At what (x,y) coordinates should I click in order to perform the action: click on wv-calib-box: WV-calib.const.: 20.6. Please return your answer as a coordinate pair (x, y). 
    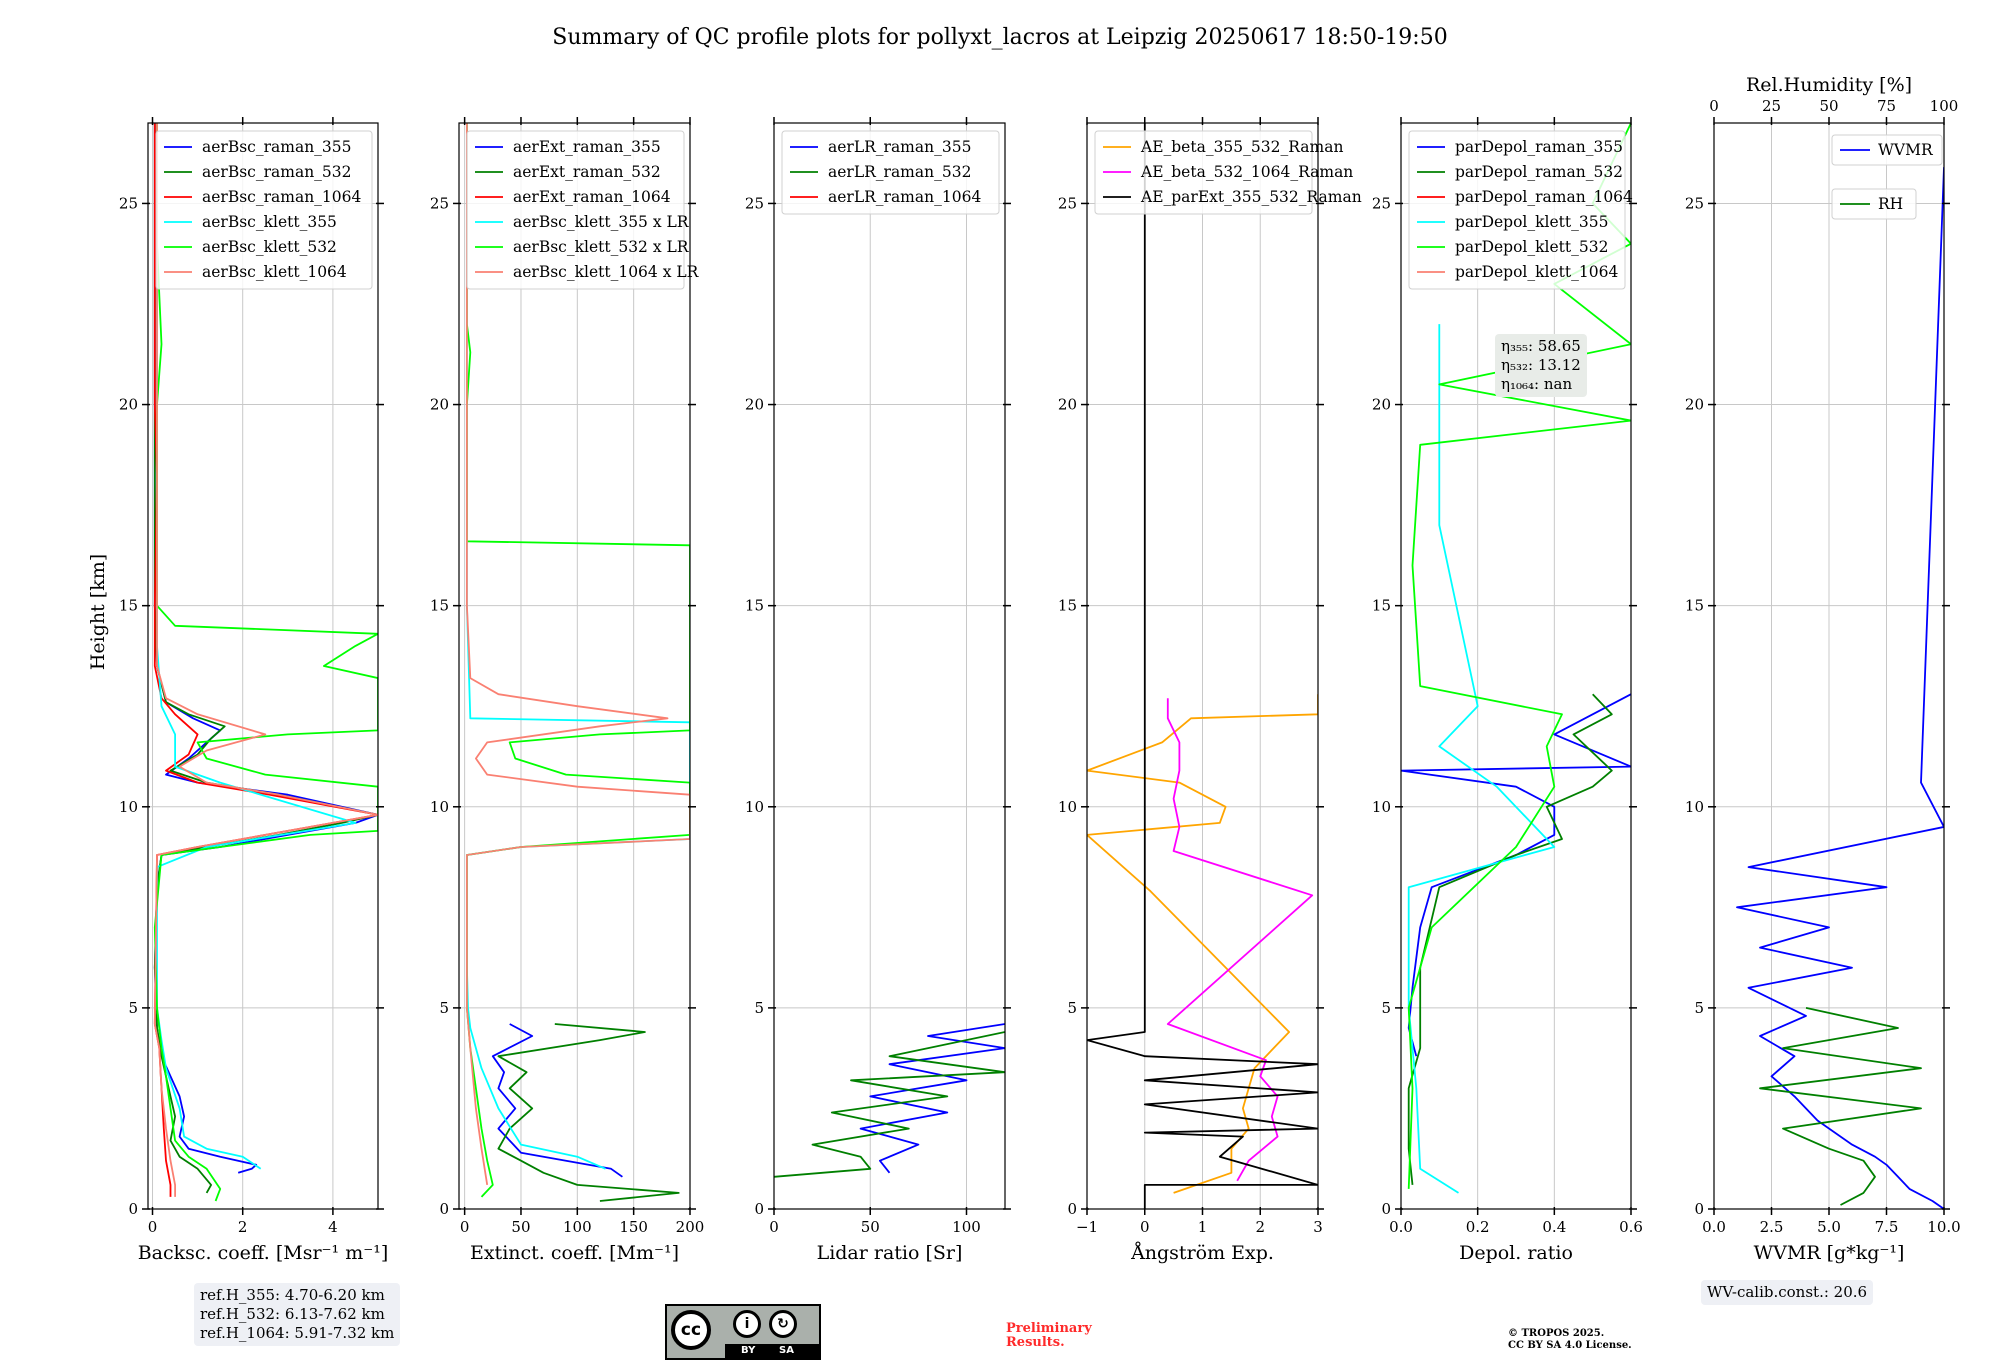
    Looking at the image, I should click on (1787, 1292).